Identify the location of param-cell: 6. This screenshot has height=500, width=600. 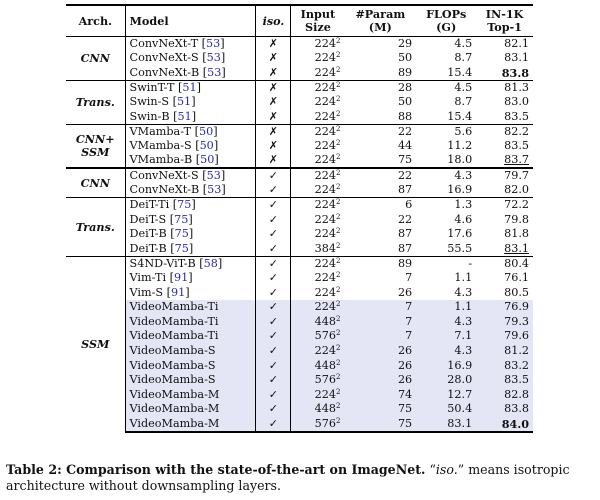
(380, 205).